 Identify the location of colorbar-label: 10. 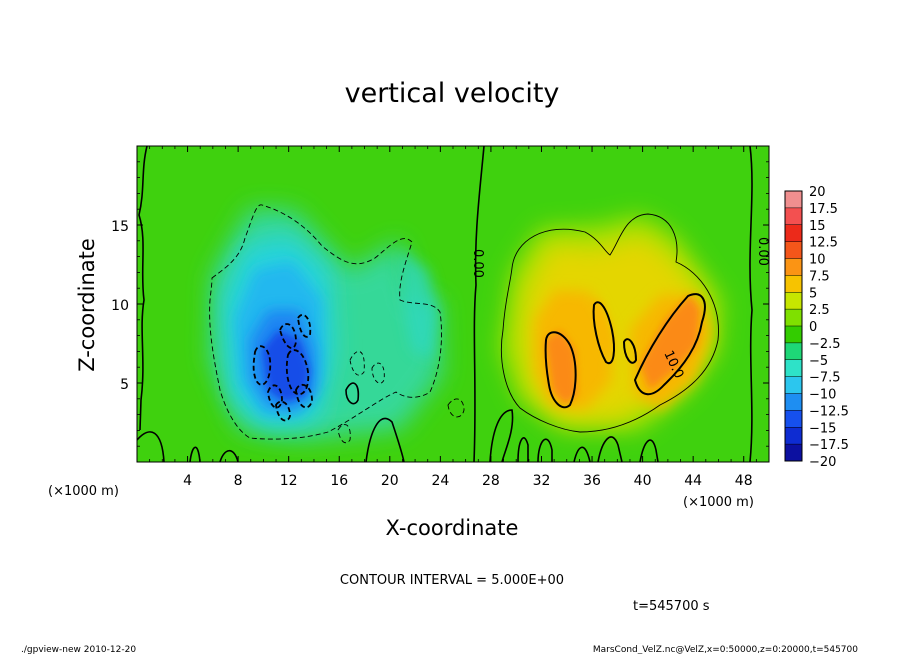
(817, 260).